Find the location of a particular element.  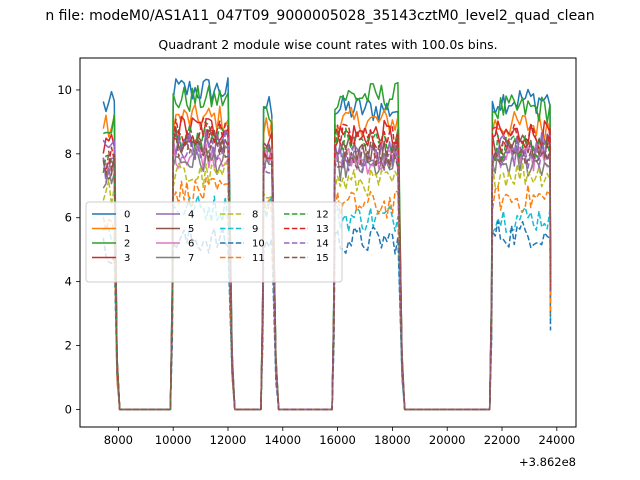

x-tick-label-8: 24000 is located at coordinates (557, 440).